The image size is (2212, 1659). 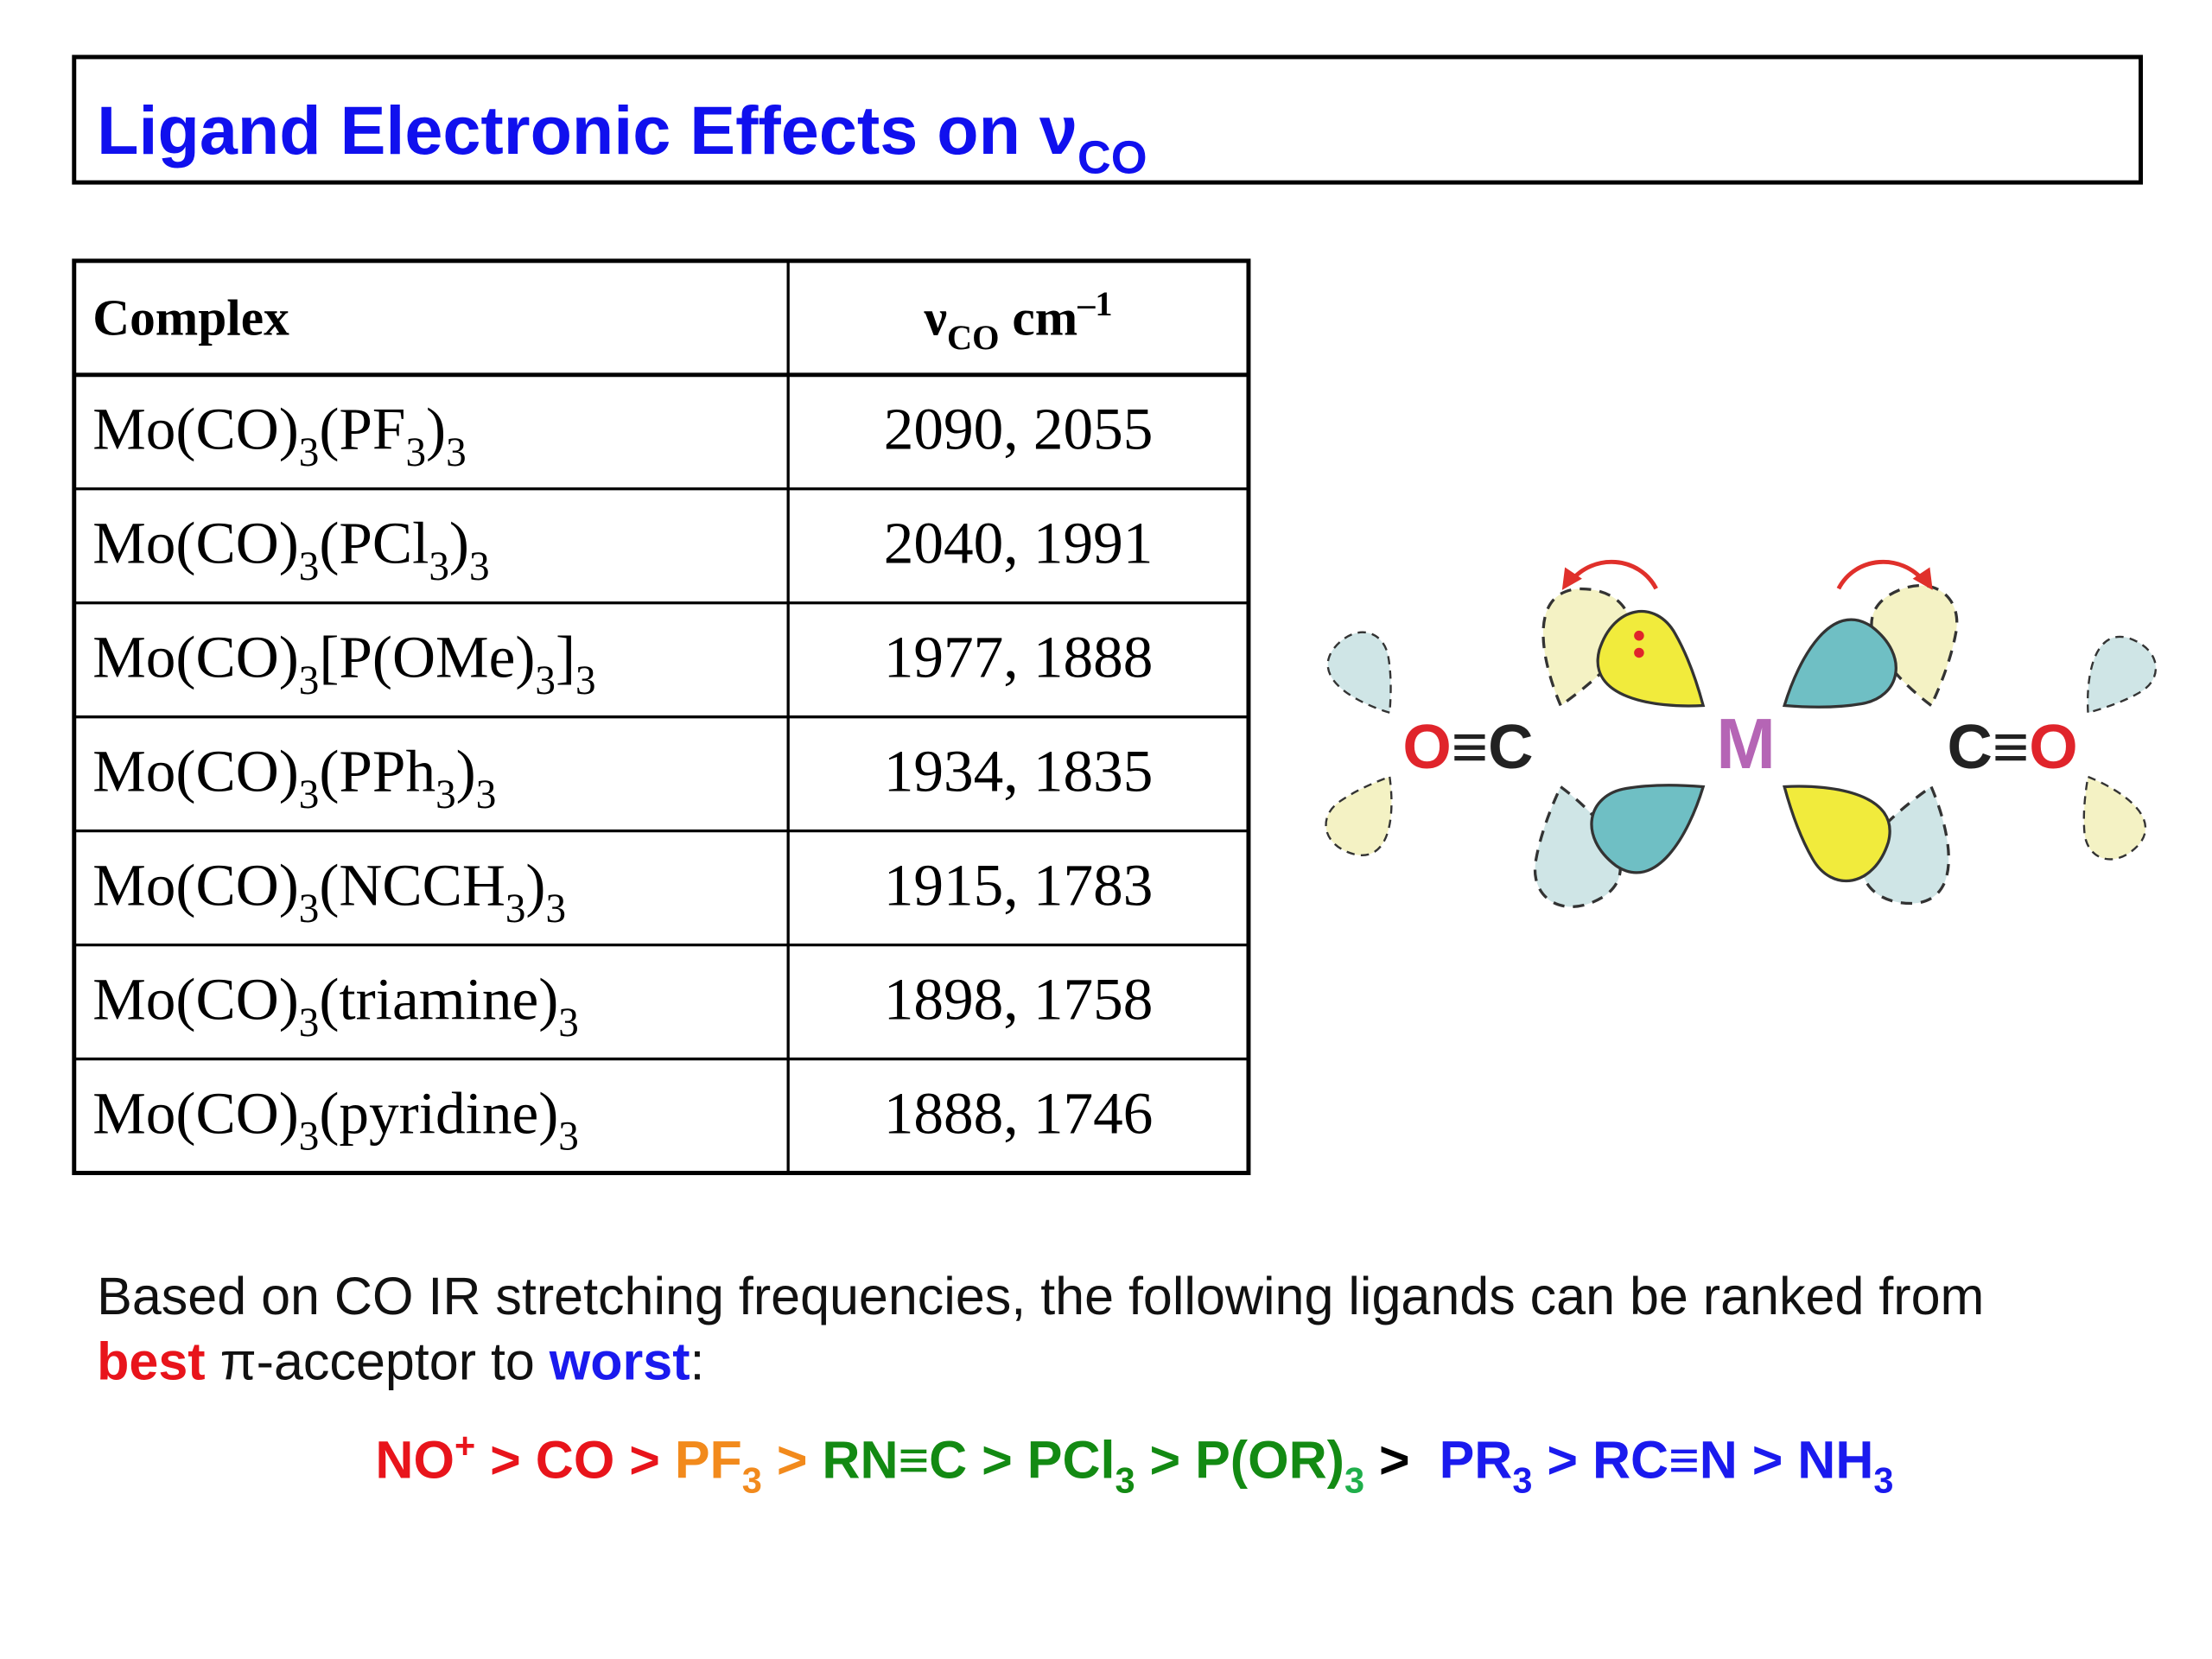 I want to click on orbital-diagram: O≡C M C≡O, so click(x=1741, y=739).